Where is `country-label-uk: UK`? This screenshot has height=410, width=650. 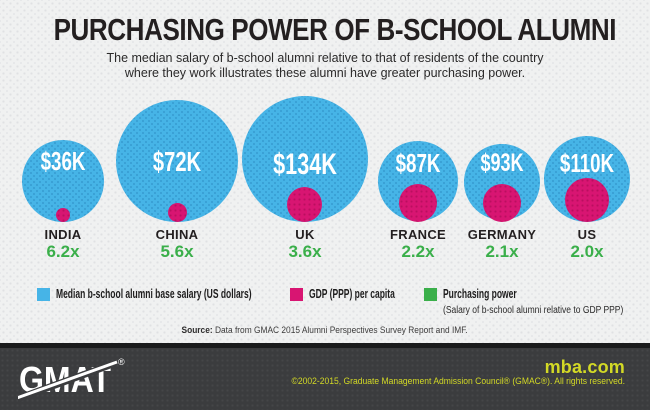
country-label-uk: UK is located at coordinates (305, 234).